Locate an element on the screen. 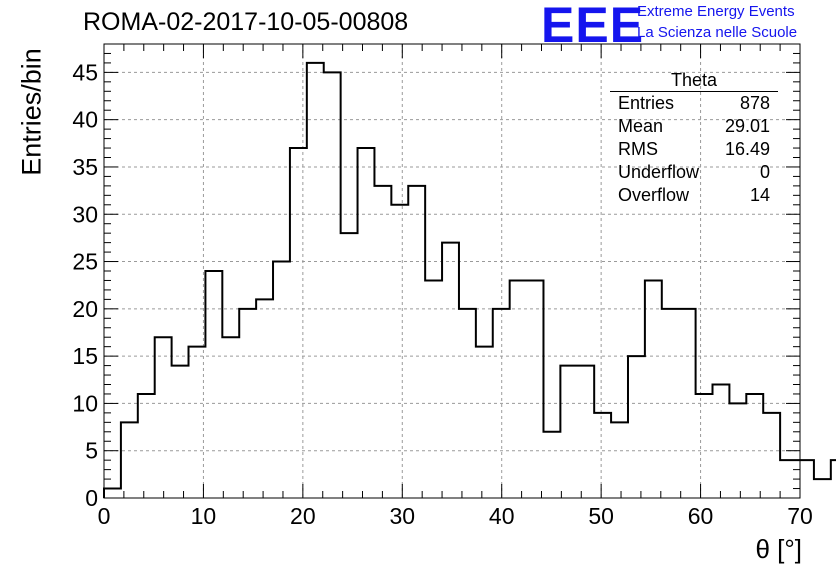 This screenshot has width=836, height=572. stats-value: 878 is located at coordinates (754, 103).